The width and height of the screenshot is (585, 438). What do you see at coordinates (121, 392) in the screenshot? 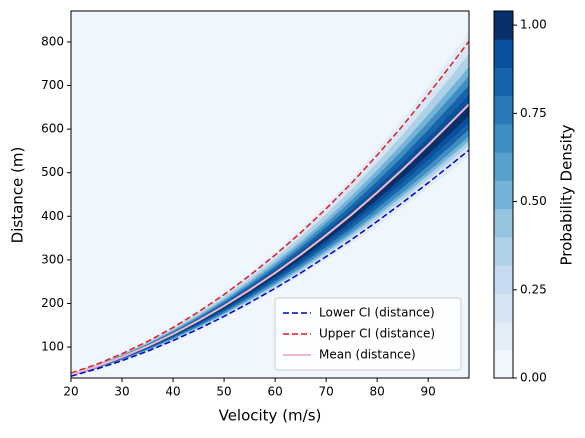
I see `x-tick-label: 30` at bounding box center [121, 392].